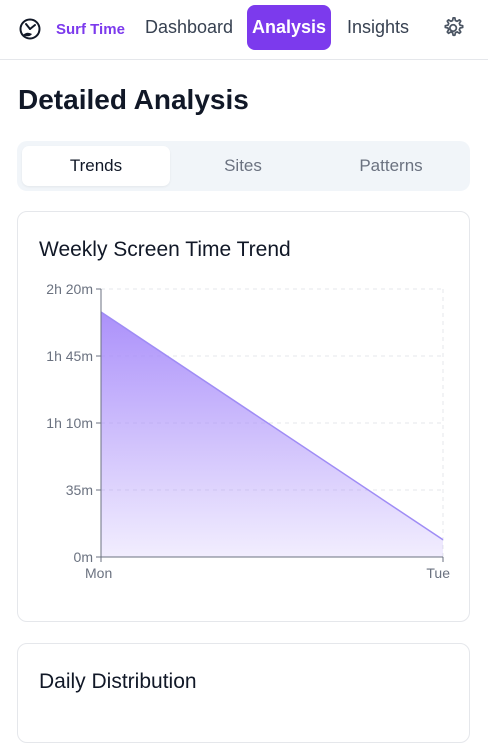 The height and width of the screenshot is (743, 488). Describe the element at coordinates (79, 490) in the screenshot. I see `y-tick-label: 35m` at that location.